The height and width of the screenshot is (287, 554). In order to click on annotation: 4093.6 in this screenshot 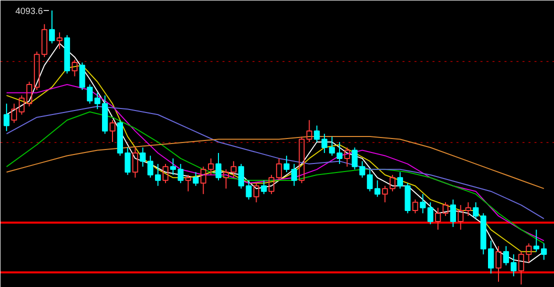, I will do `click(29, 11)`.